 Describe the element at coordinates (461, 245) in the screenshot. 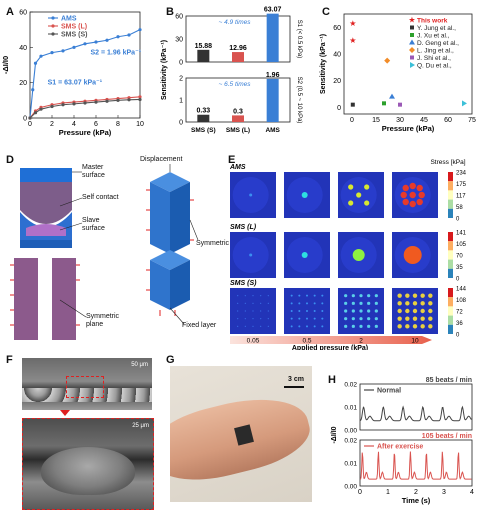

I see `colorbar-tick-label: 105` at that location.